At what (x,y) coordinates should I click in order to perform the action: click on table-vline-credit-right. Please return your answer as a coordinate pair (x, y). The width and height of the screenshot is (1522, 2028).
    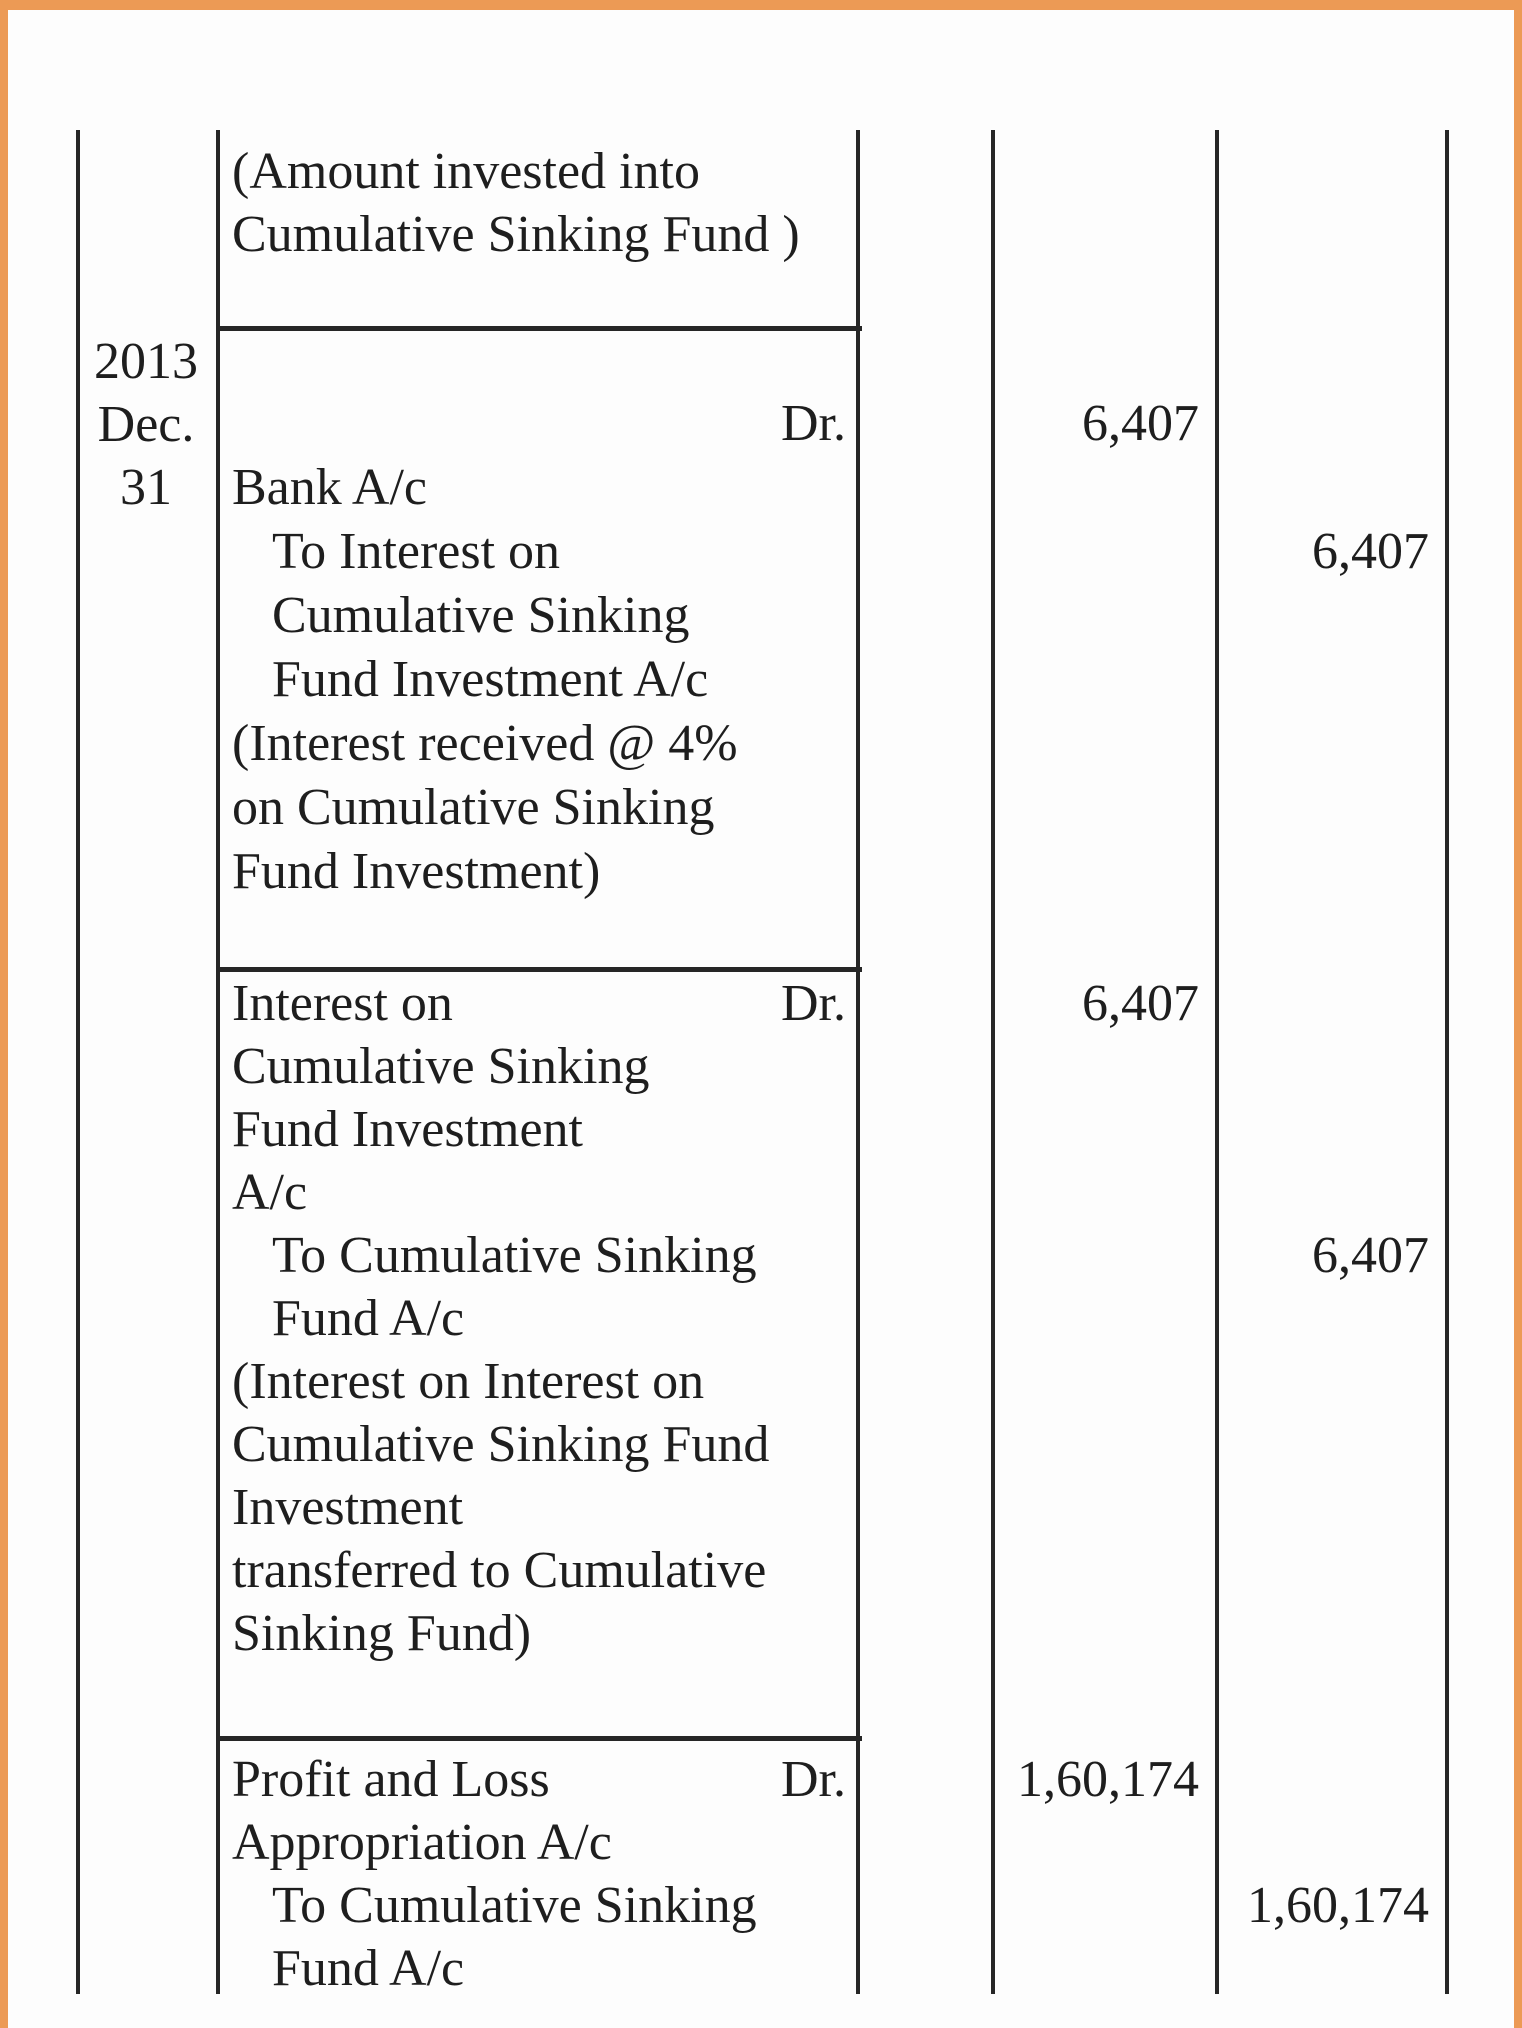
    Looking at the image, I should click on (1447, 1062).